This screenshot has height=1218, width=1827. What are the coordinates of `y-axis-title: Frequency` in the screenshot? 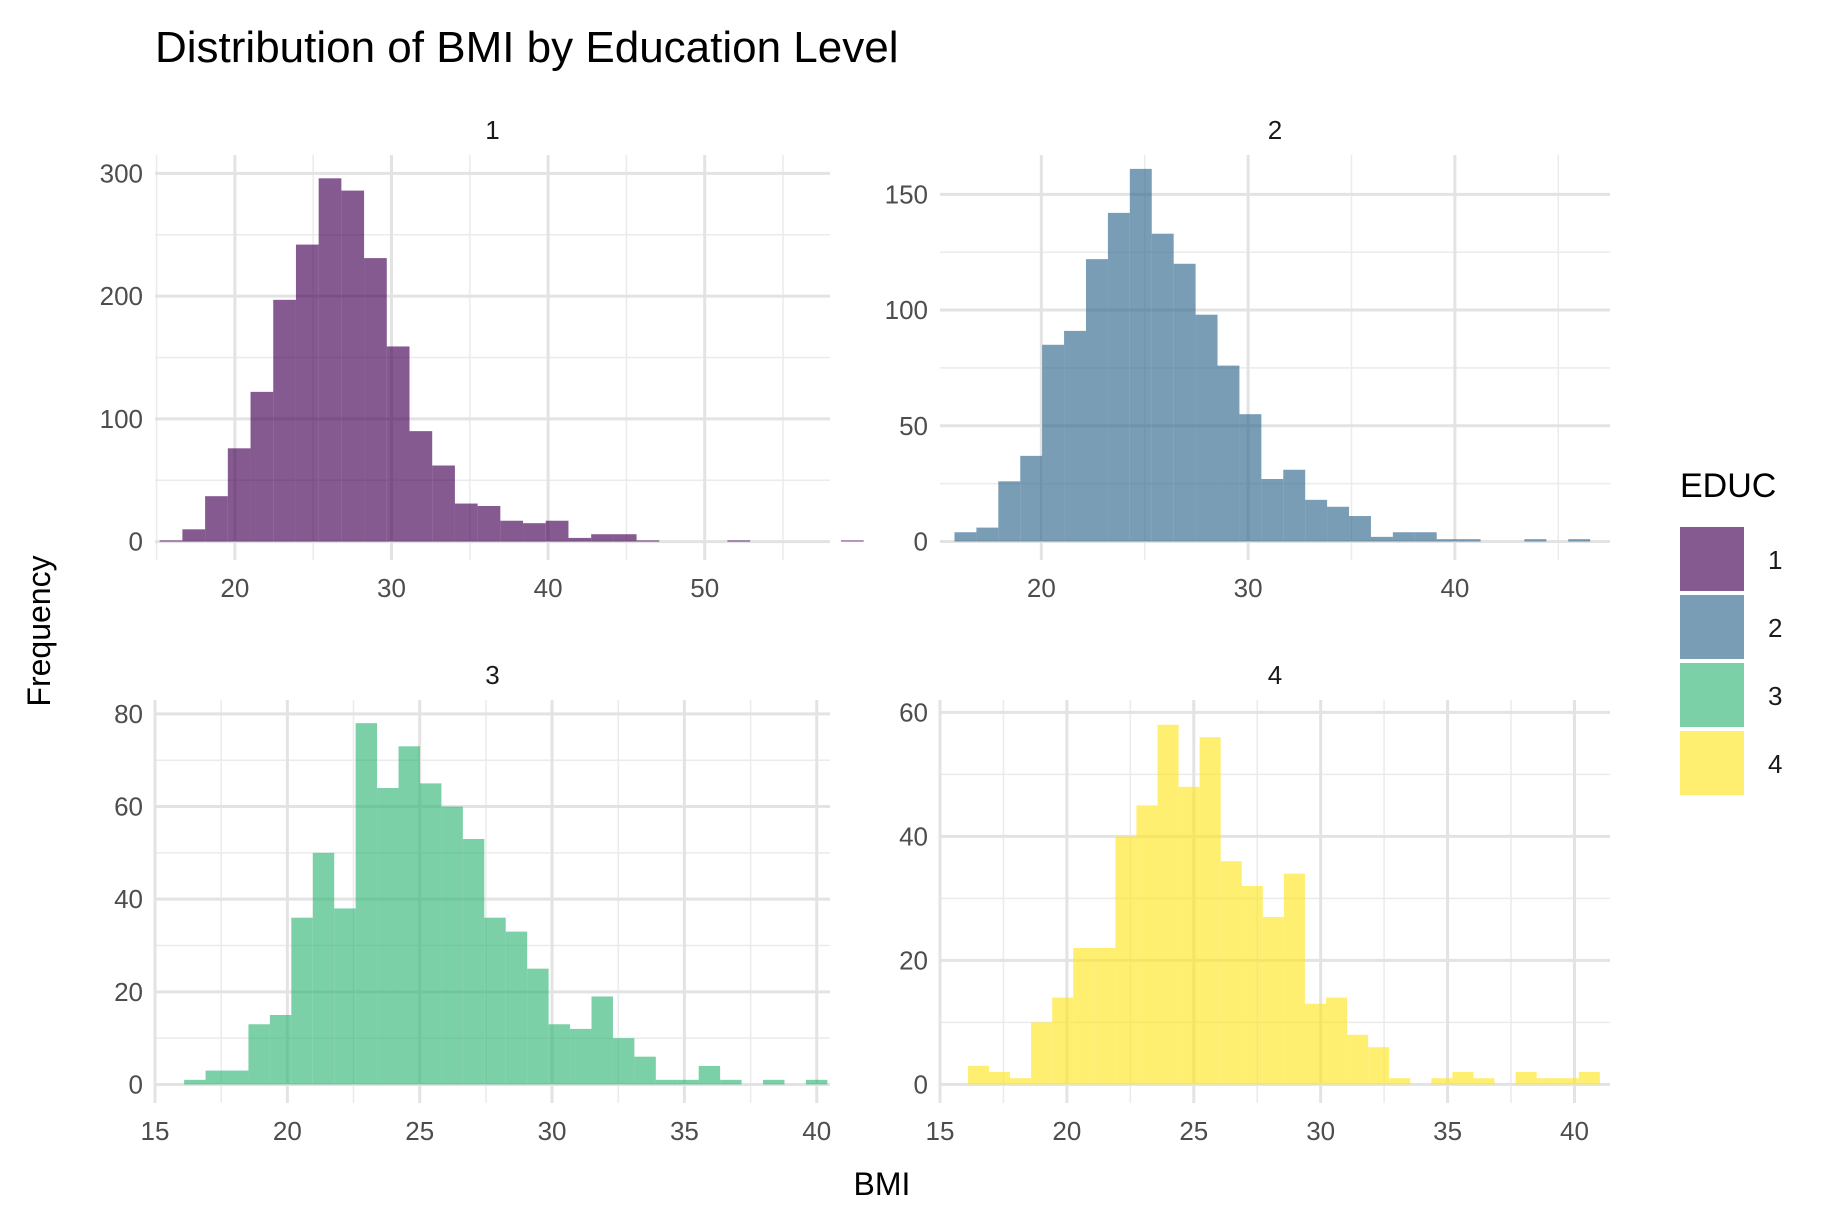 It's located at (39, 630).